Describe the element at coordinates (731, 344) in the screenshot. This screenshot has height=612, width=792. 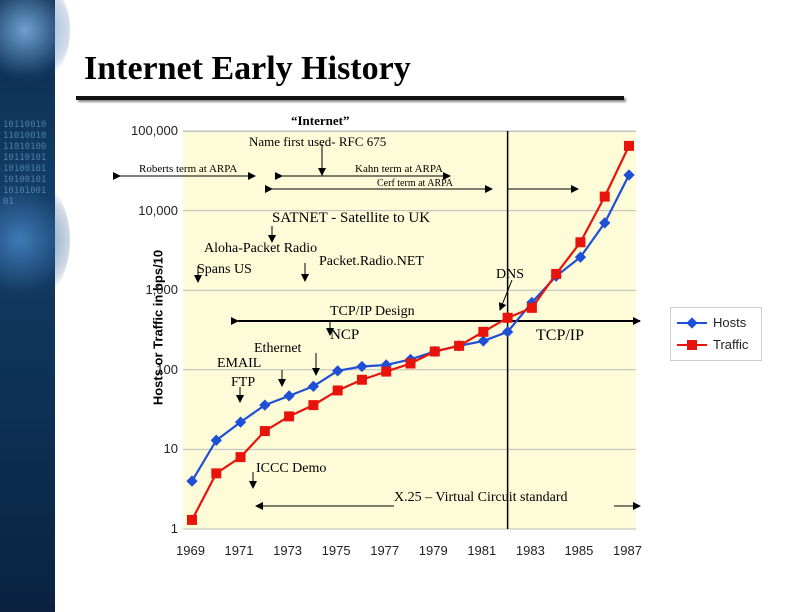
I see `legend-traffic: Traffic` at that location.